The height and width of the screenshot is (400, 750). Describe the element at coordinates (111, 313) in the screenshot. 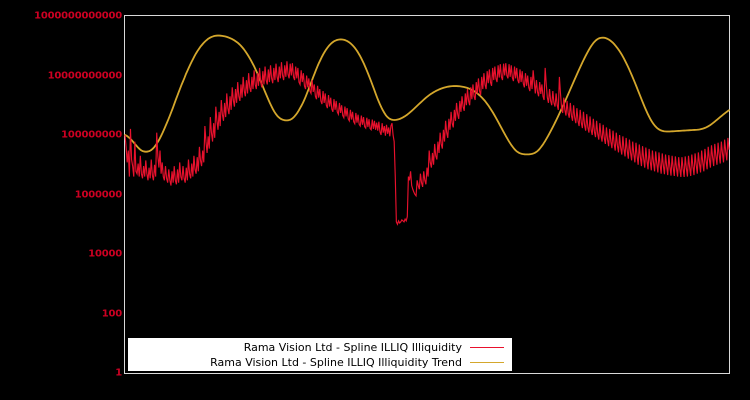

I see `y-axis-tick-label: 100` at that location.